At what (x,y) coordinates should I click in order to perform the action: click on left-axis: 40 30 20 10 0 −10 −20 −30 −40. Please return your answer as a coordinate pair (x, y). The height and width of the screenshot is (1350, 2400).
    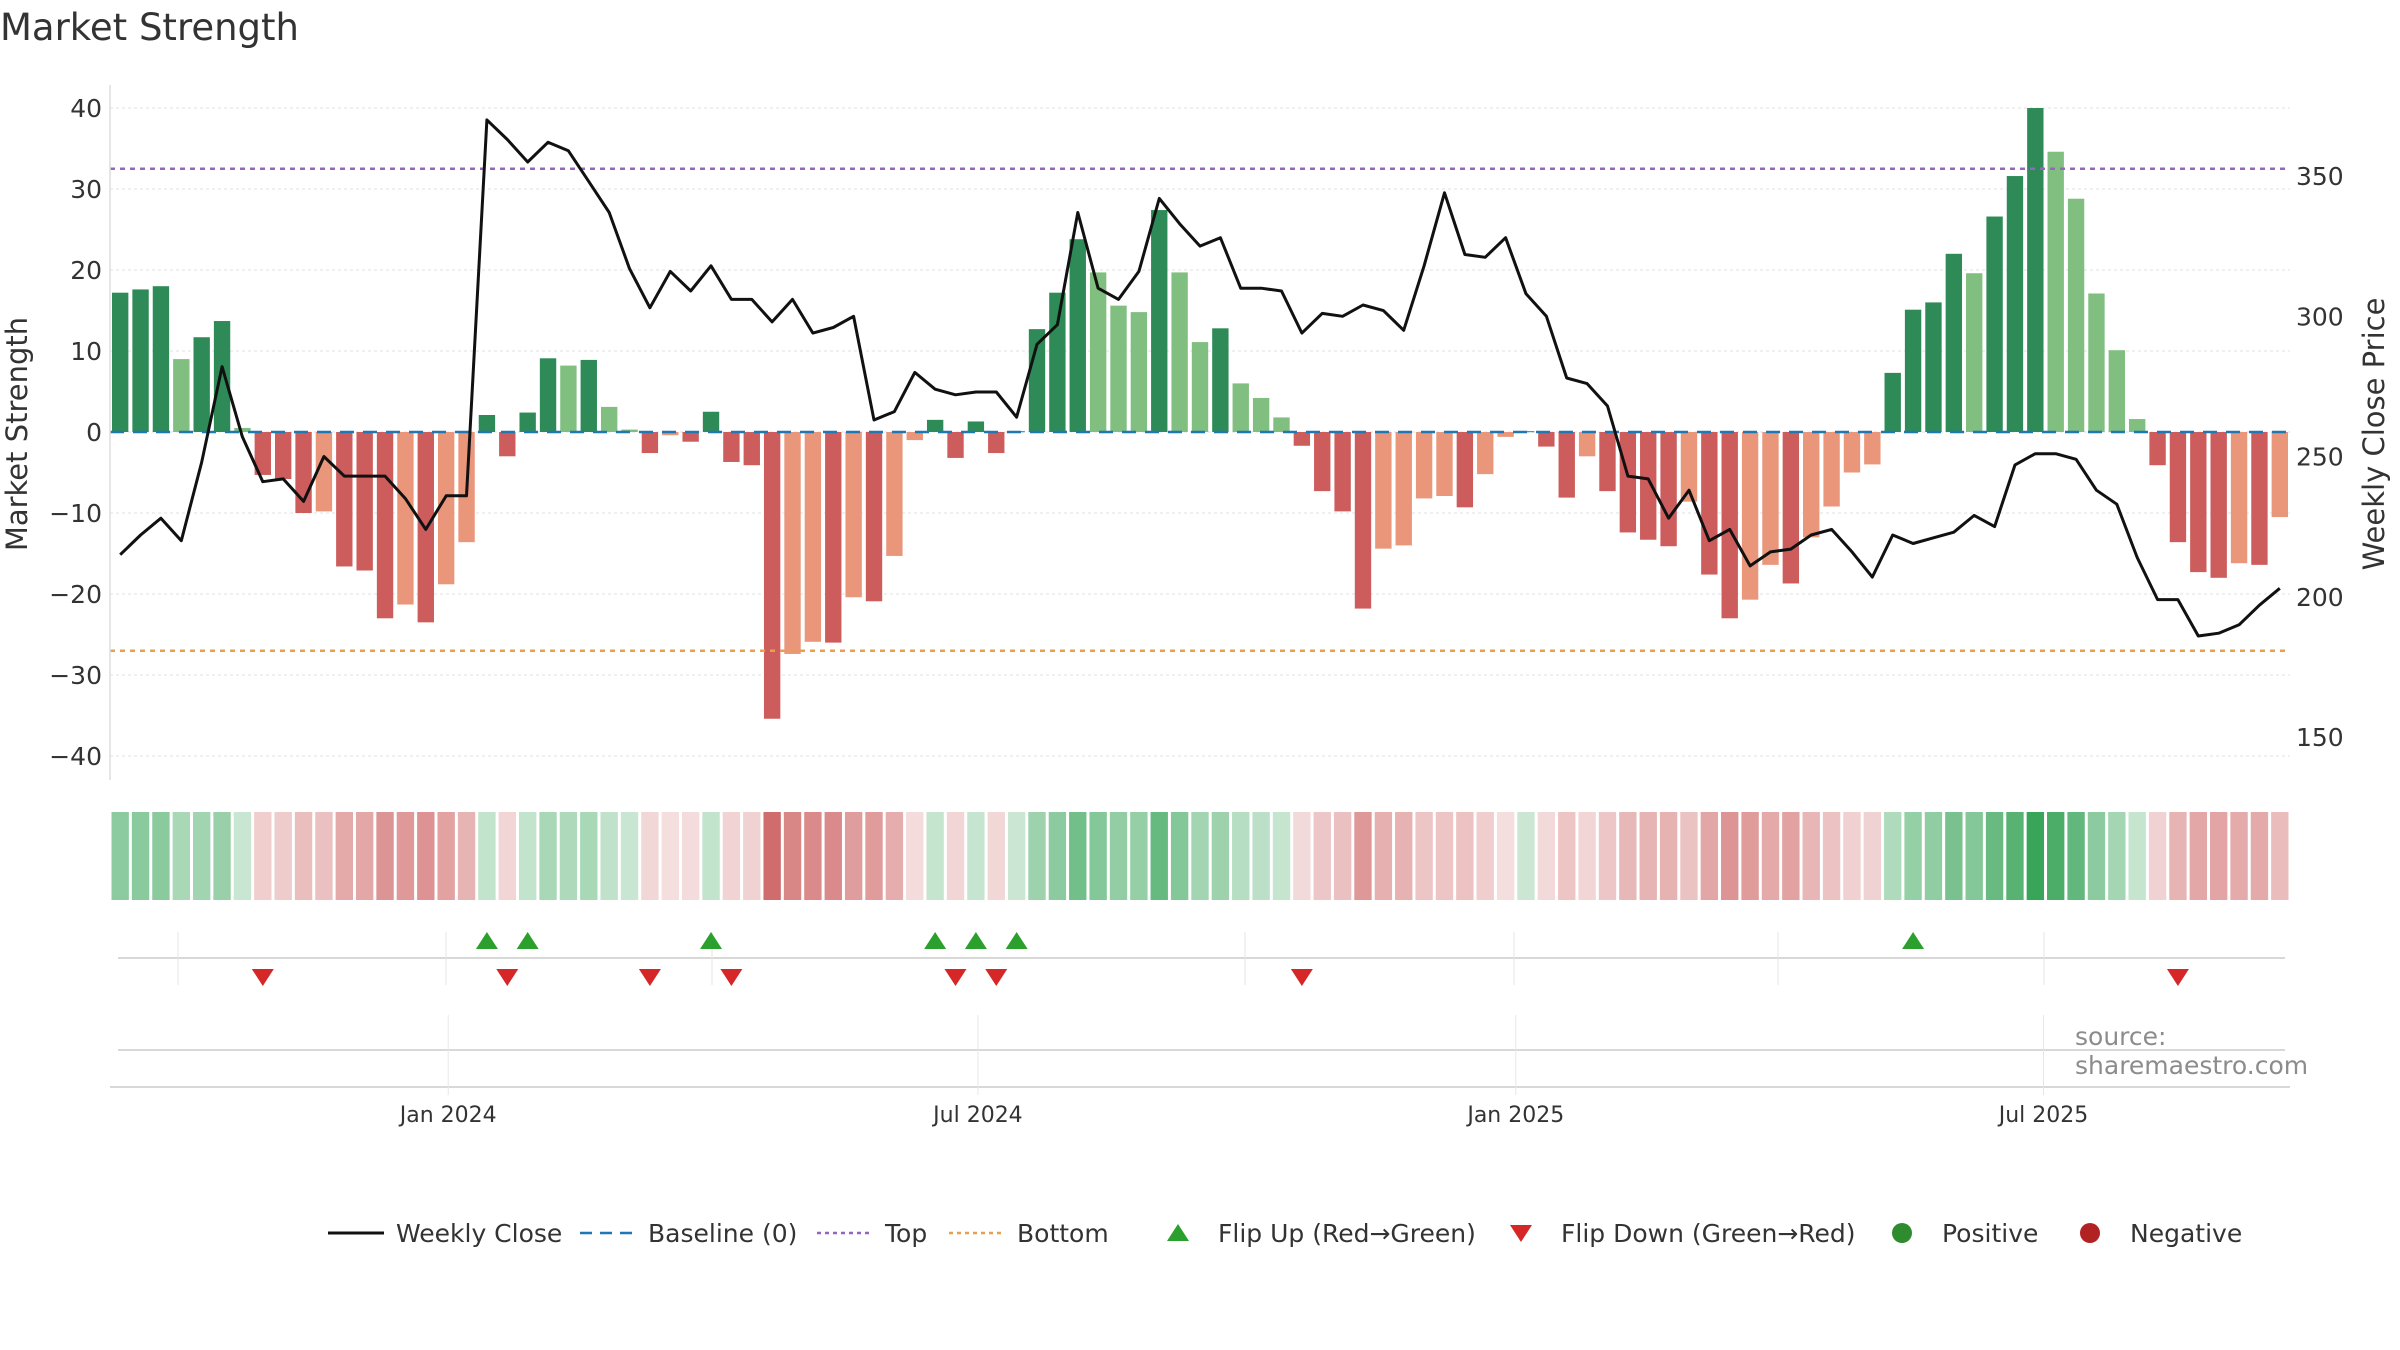
    Looking at the image, I should click on (80, 432).